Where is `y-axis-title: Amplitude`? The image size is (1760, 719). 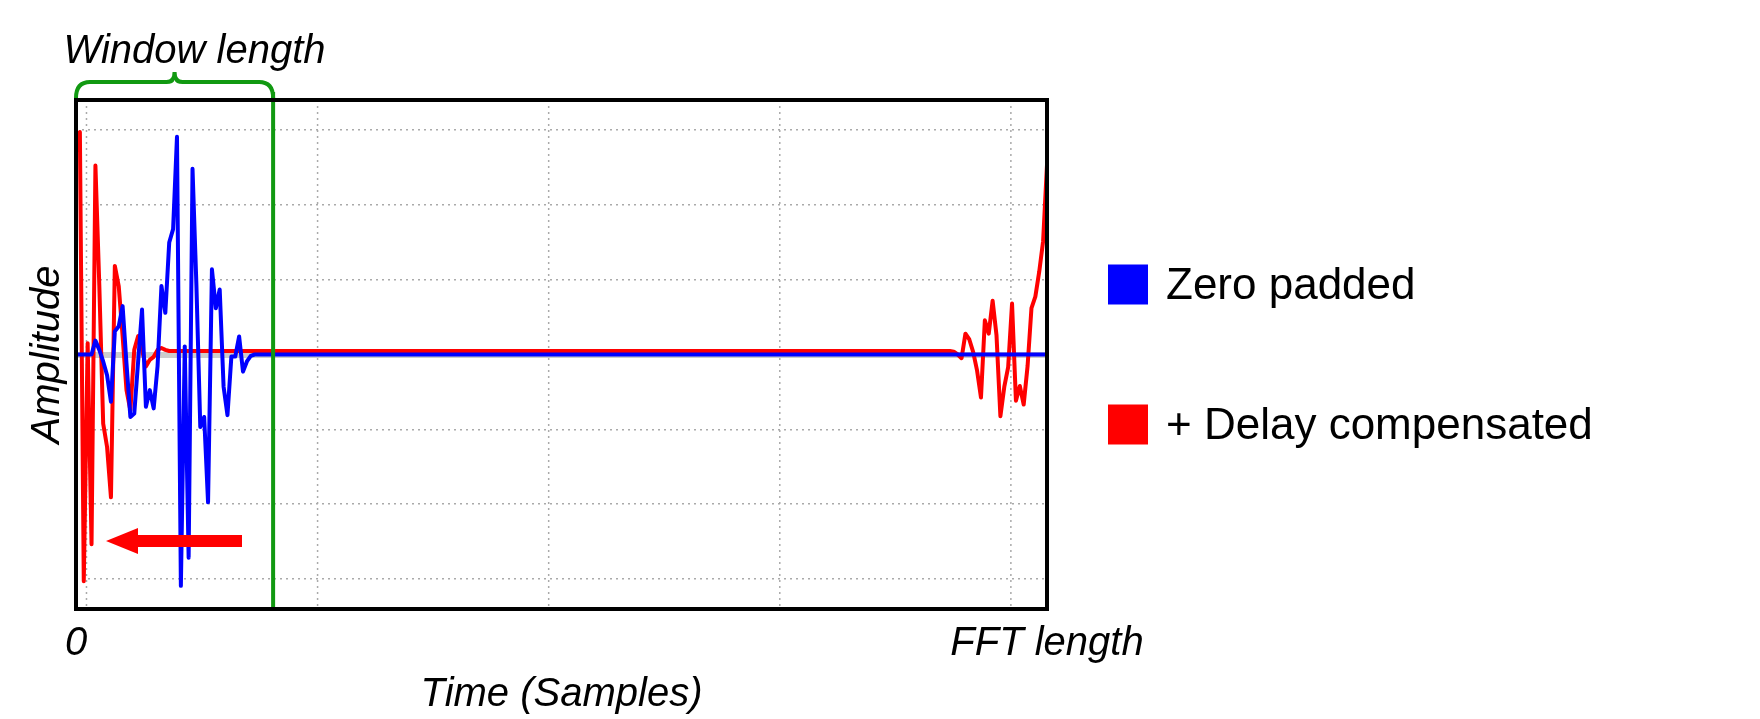 y-axis-title: Amplitude is located at coordinates (45, 355).